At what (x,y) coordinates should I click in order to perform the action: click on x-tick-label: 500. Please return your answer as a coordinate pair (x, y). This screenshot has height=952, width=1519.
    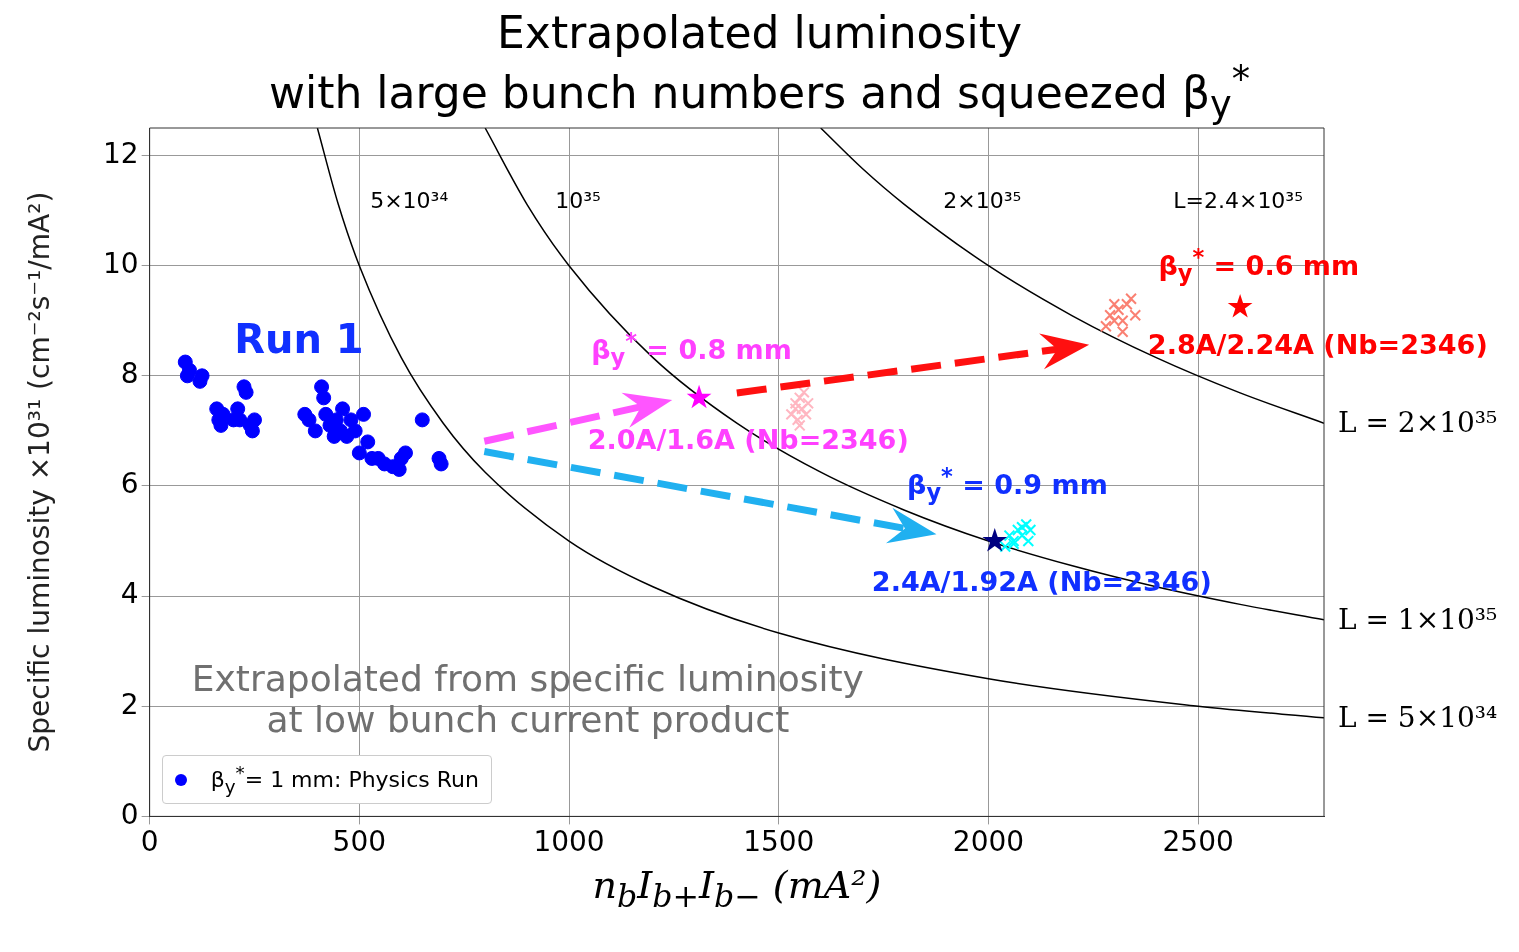
    Looking at the image, I should click on (359, 842).